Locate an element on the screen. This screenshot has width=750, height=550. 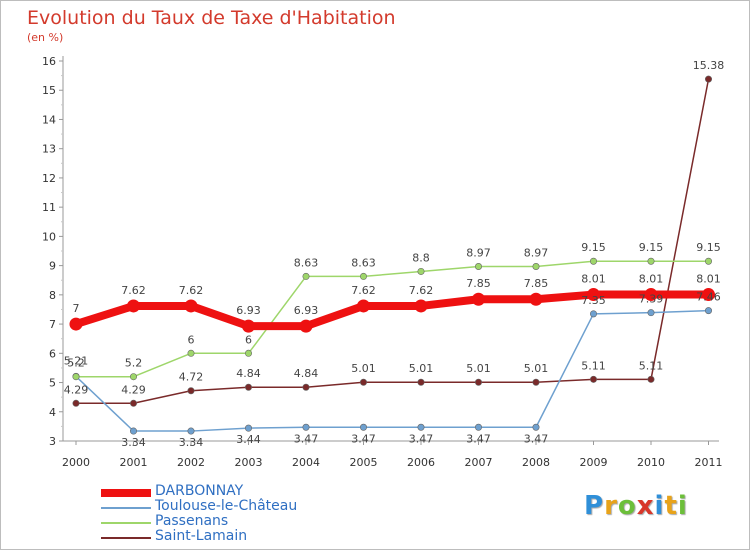
x-tick-label: 2009 is located at coordinates (594, 462).